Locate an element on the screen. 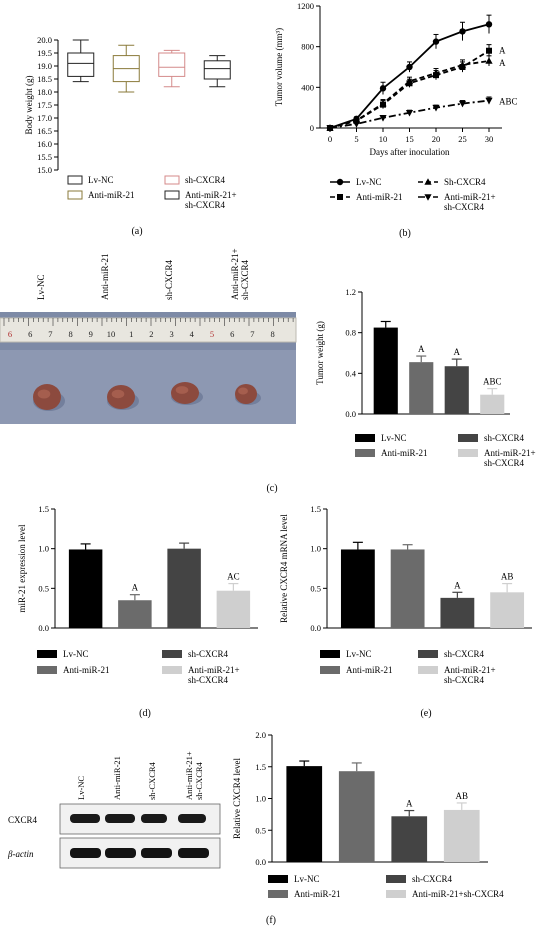 The height and width of the screenshot is (929, 546). box-y-tick-label: 15.0 is located at coordinates (44, 170).